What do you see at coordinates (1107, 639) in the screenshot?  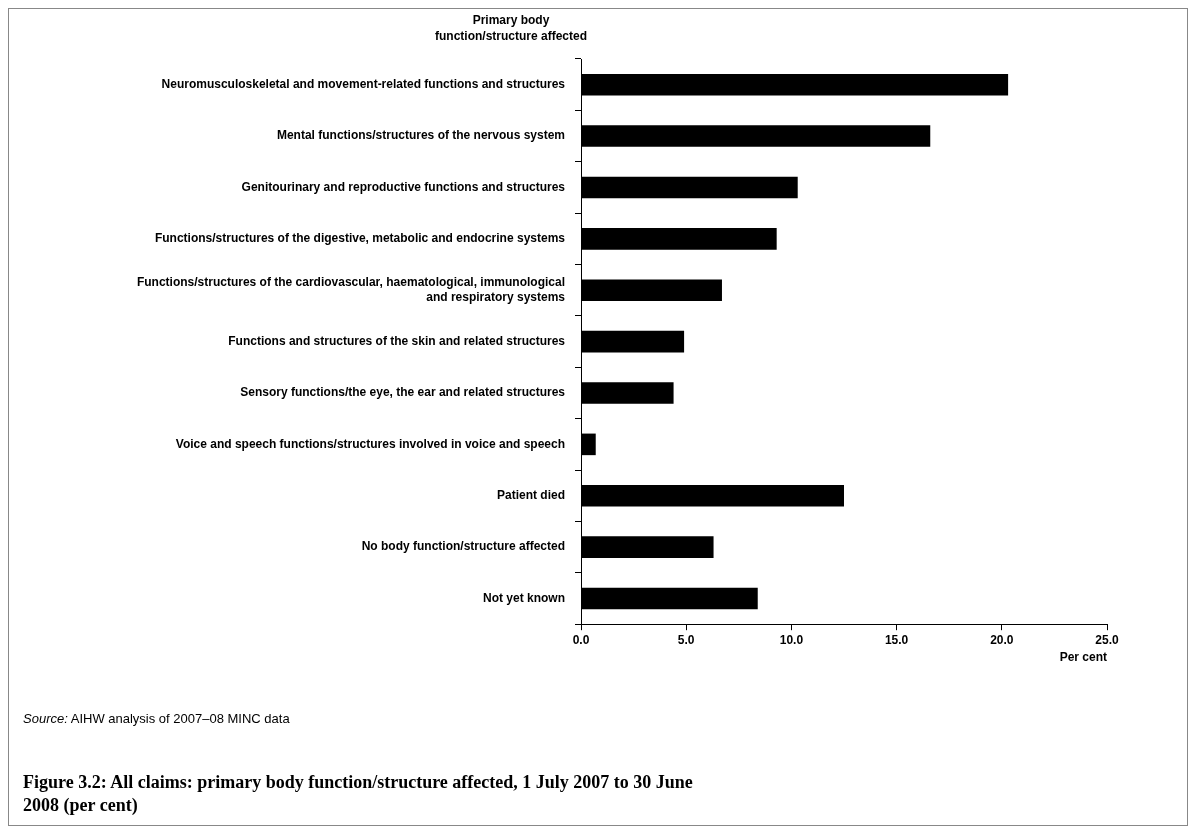 I see `x-tick-label: 25.0` at bounding box center [1107, 639].